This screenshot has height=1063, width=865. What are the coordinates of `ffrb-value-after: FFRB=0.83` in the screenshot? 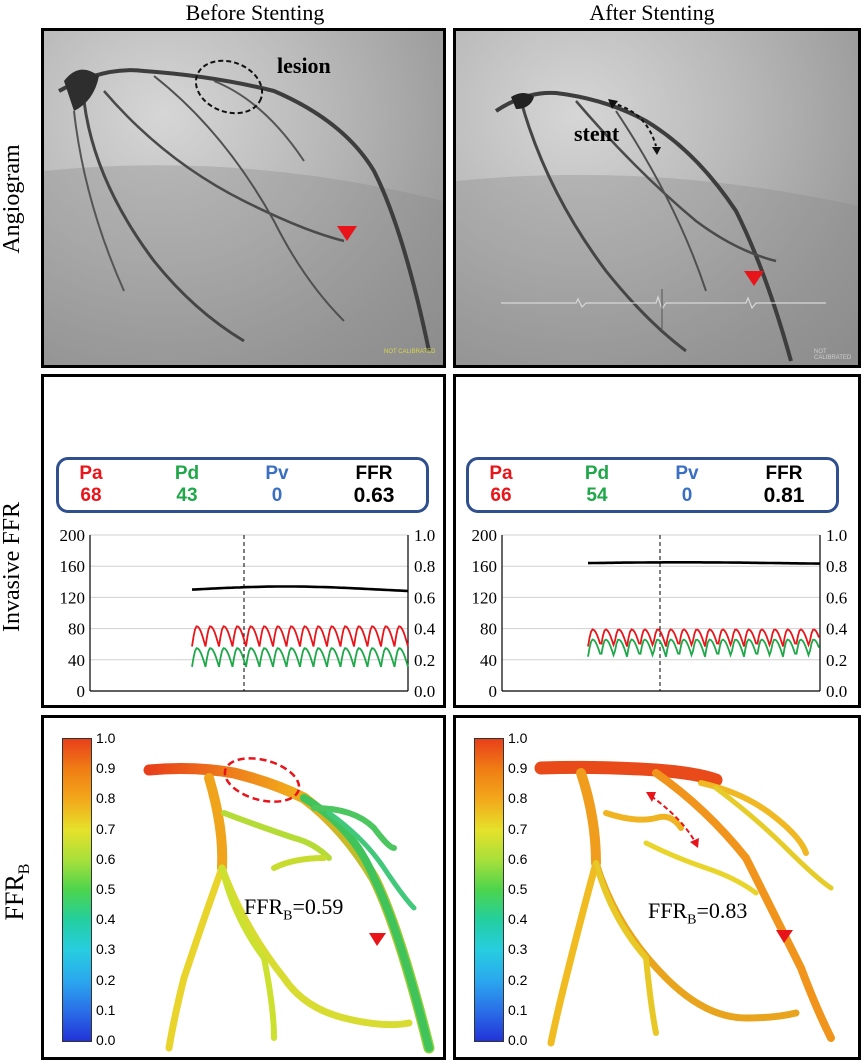 It's located at (697, 913).